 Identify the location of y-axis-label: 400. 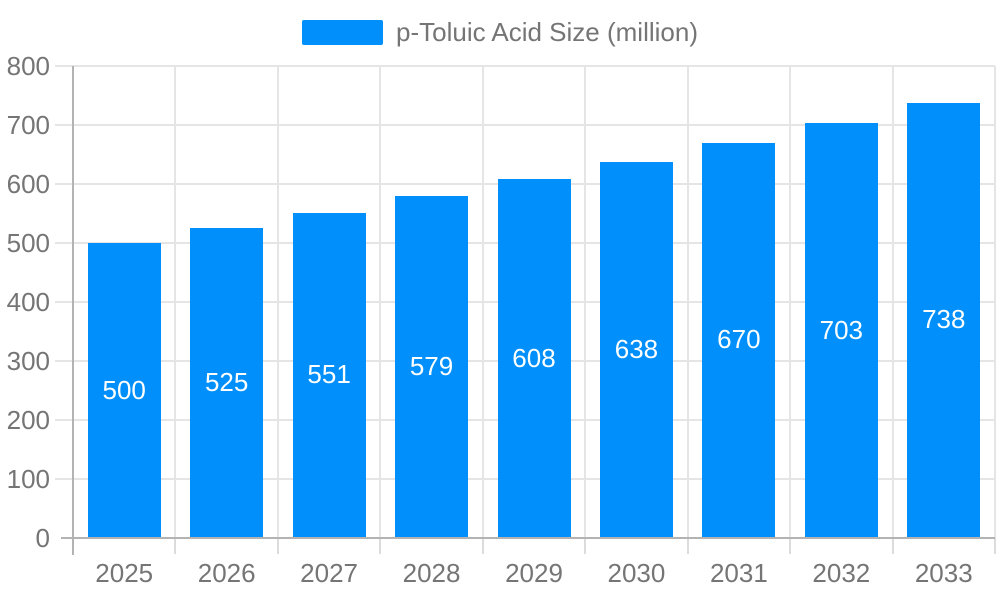
(28, 302).